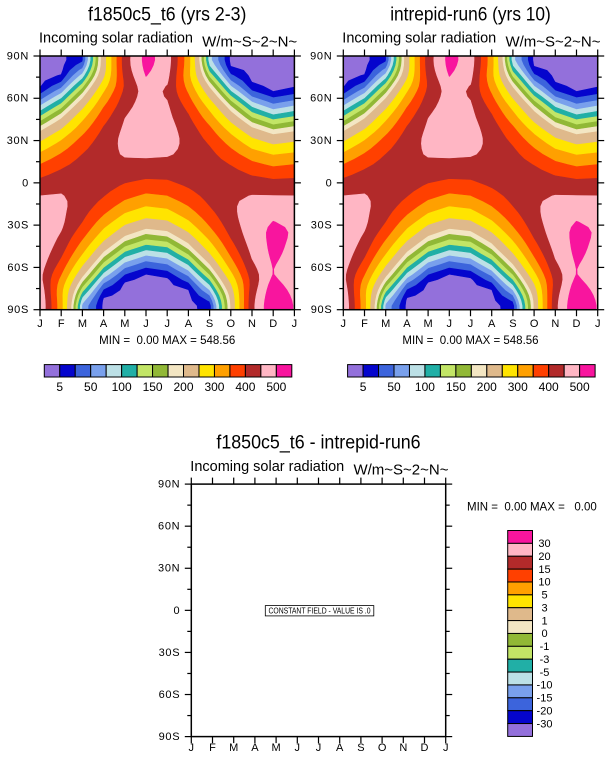  Describe the element at coordinates (545, 686) in the screenshot. I see `svg-text: -10` at that location.